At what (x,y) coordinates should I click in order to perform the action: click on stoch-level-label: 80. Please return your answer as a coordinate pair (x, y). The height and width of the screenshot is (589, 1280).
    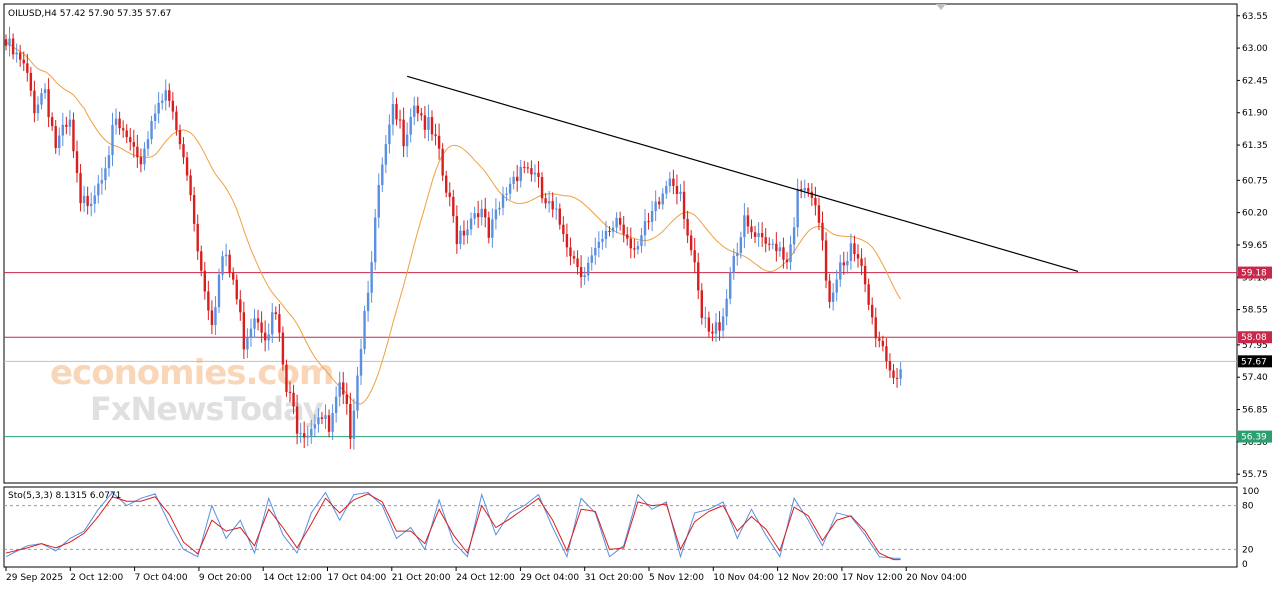
    Looking at the image, I should click on (1248, 507).